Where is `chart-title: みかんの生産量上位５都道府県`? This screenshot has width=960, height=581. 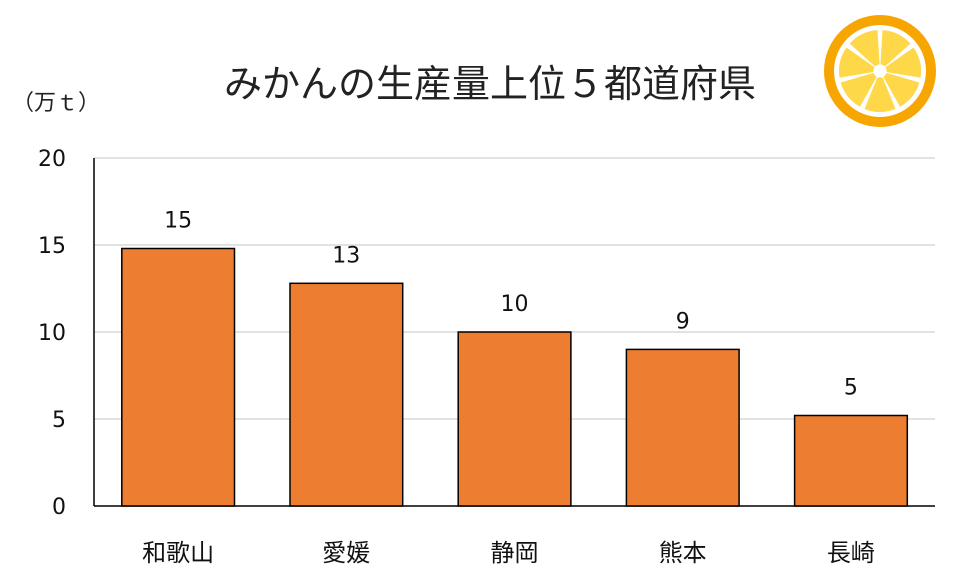
chart-title: みかんの生産量上位５都道府県 is located at coordinates (490, 84).